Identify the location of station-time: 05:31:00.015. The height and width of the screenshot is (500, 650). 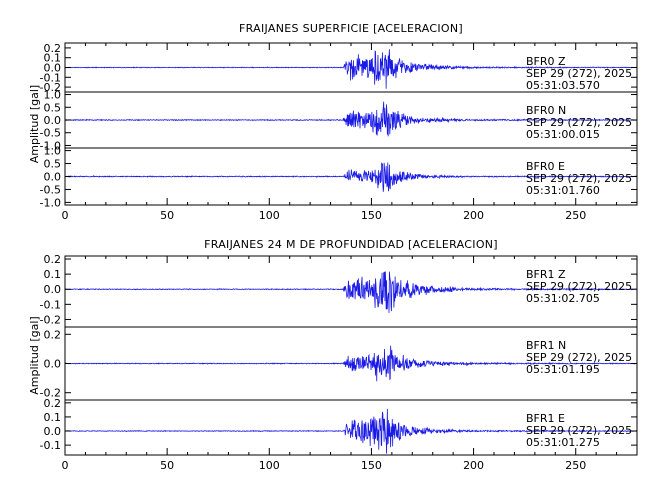
(563, 134).